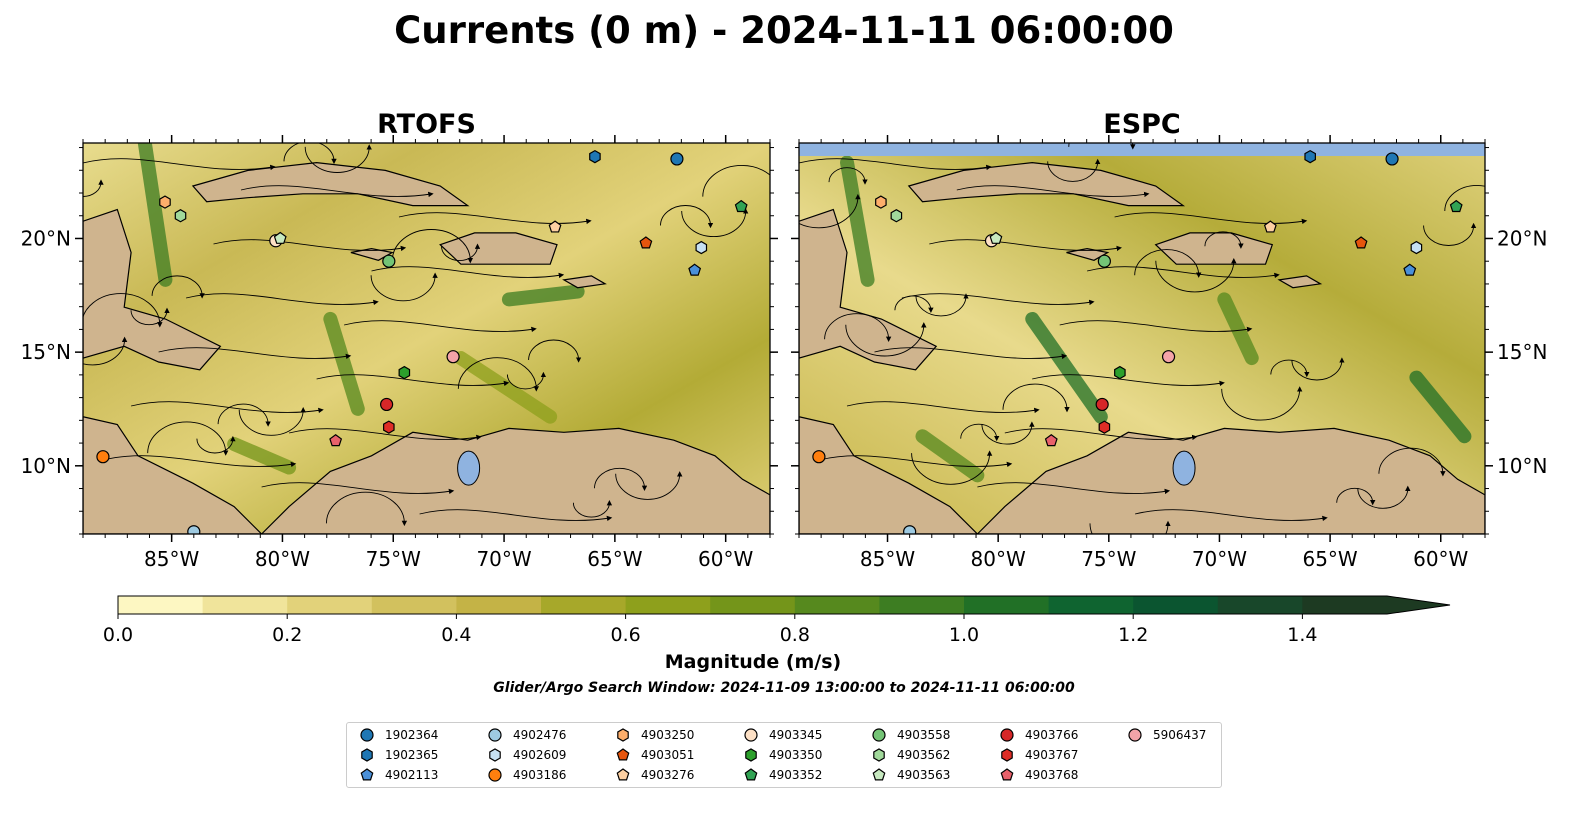 This screenshot has height=827, width=1577. I want to click on legend-entry: 1902364, so click(398, 735).